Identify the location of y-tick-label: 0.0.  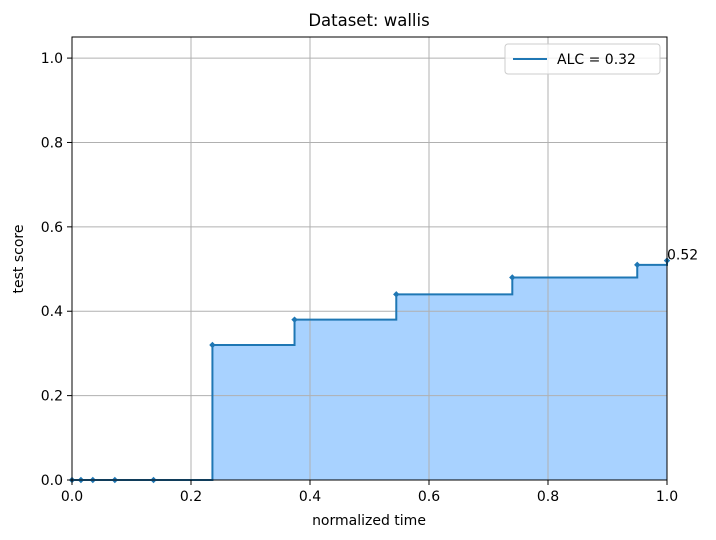
(52, 481).